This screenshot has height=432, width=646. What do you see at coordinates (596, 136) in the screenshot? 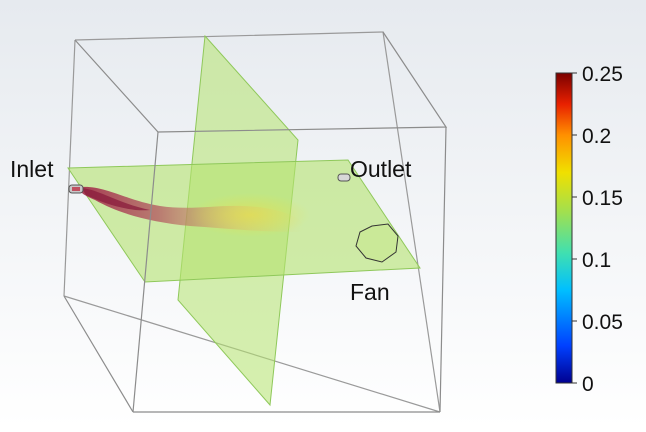
I see `tick-label-0.2: 0.2` at bounding box center [596, 136].